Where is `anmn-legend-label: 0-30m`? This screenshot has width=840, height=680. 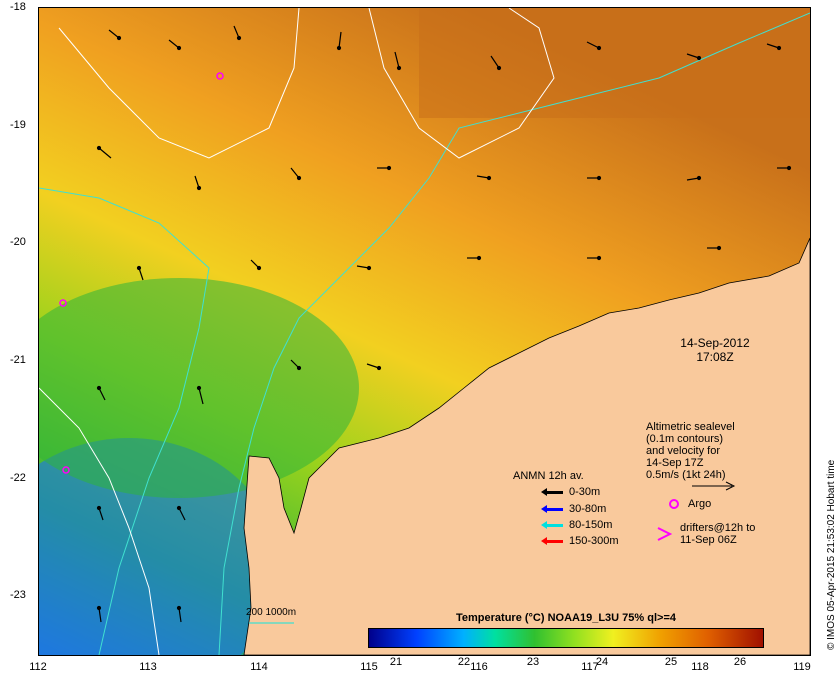
anmn-legend-label: 0-30m is located at coordinates (585, 492).